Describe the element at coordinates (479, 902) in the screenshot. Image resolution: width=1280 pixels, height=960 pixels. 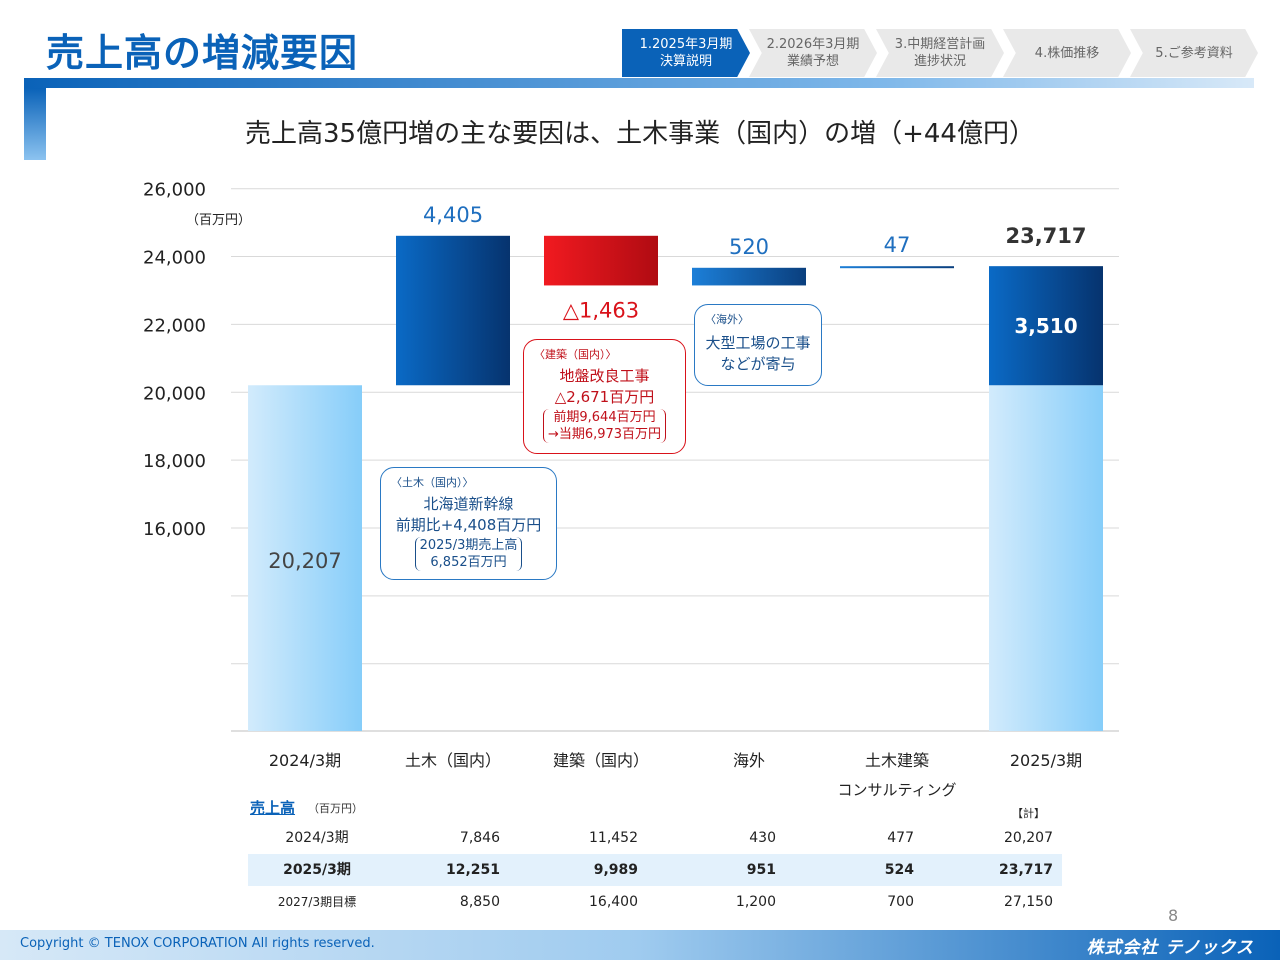
I see `table-cell: 8,850` at that location.